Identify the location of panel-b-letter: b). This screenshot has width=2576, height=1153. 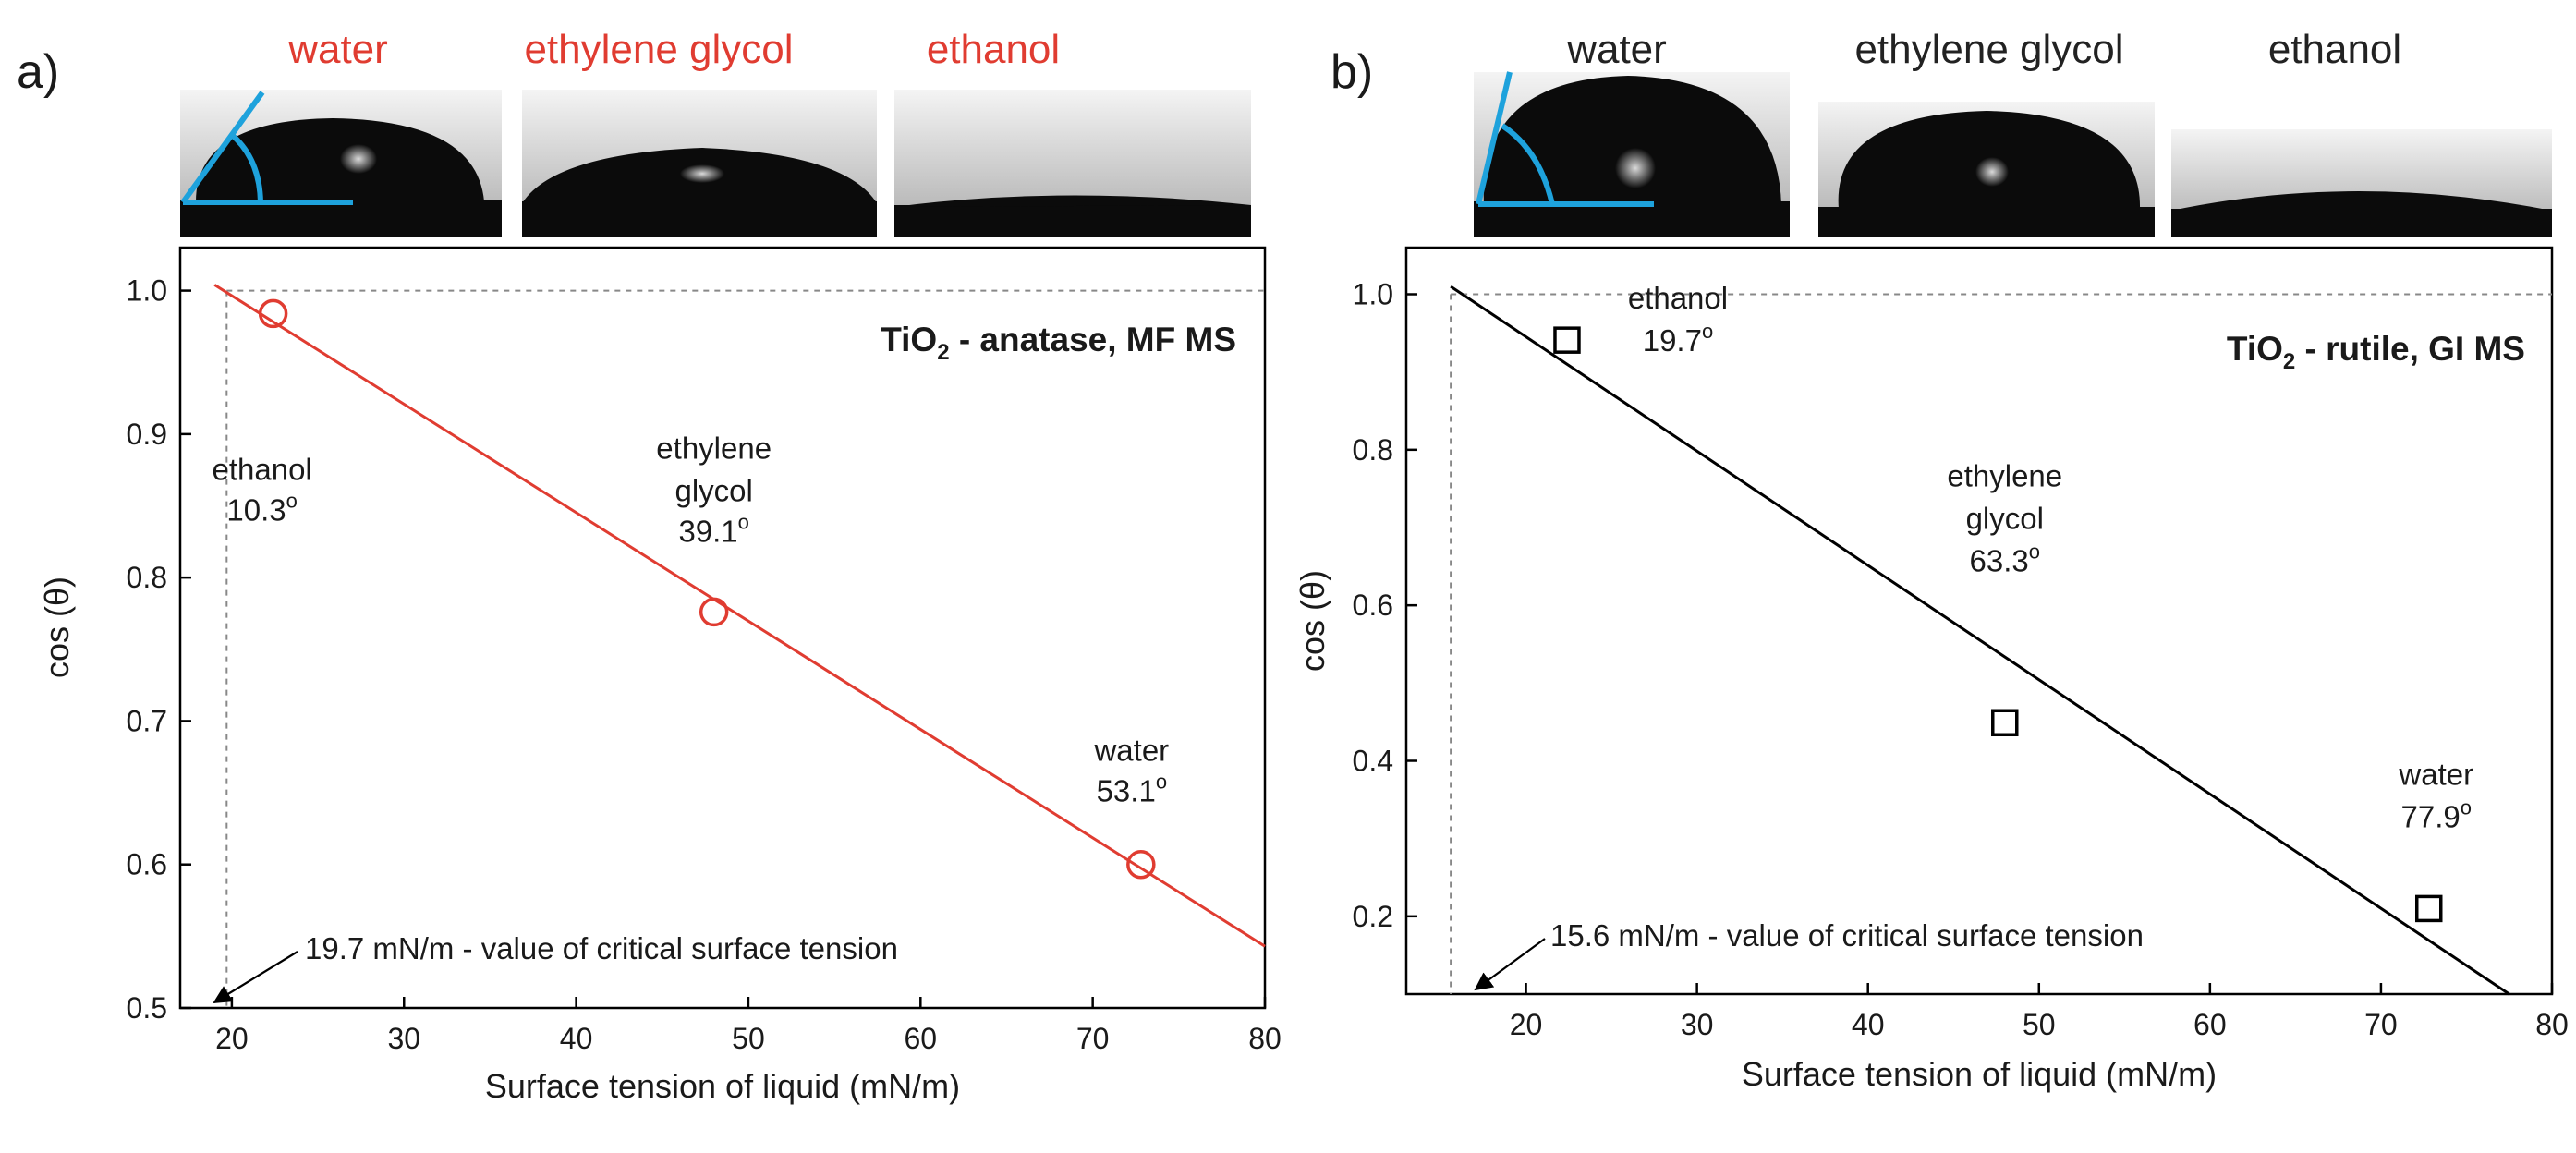
(1352, 72).